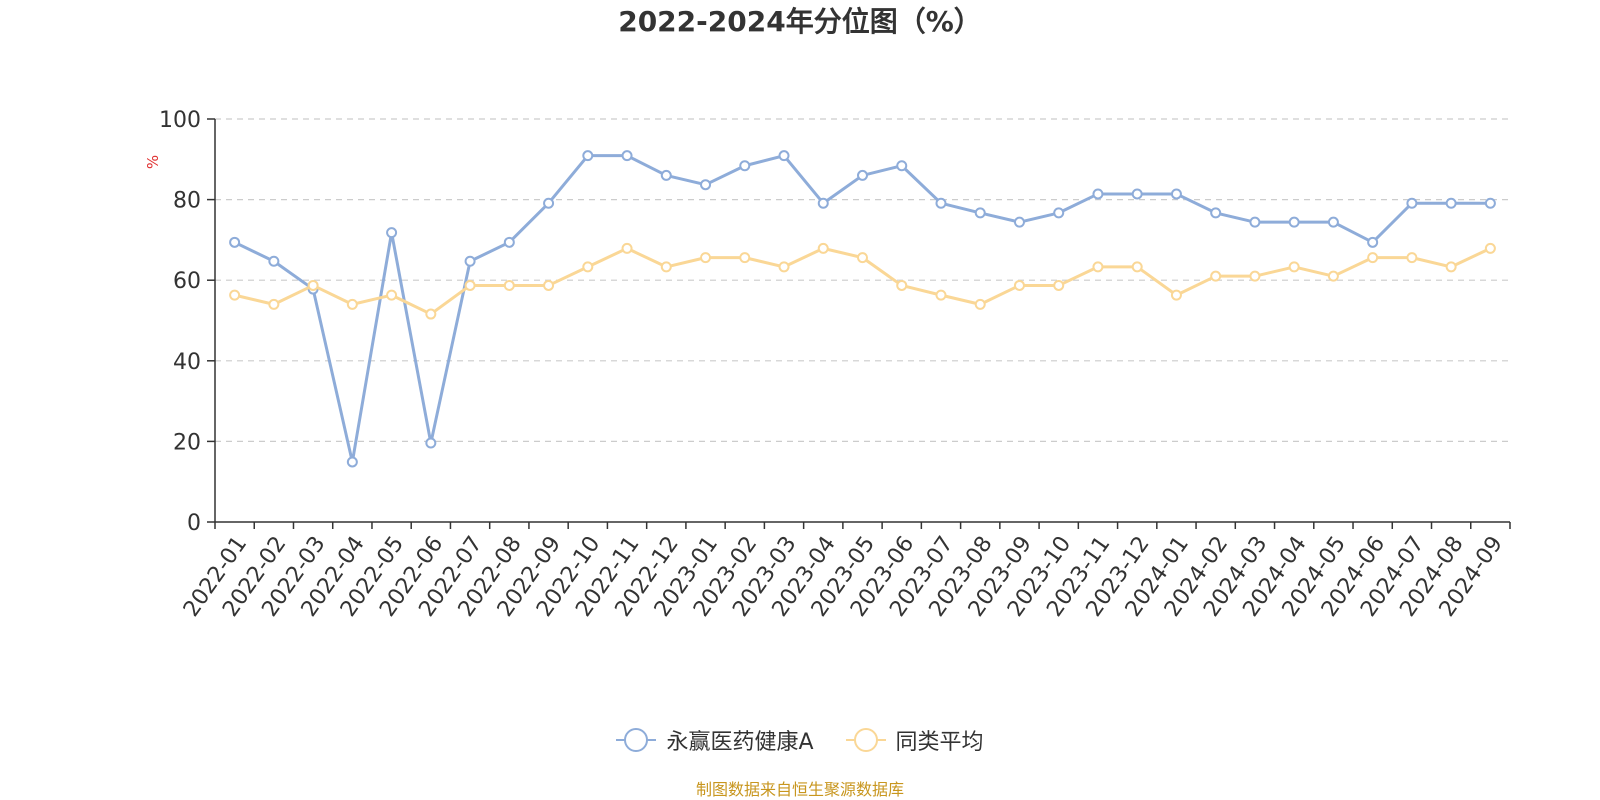  Describe the element at coordinates (939, 742) in the screenshot. I see `legend-label: 同类平均` at that location.